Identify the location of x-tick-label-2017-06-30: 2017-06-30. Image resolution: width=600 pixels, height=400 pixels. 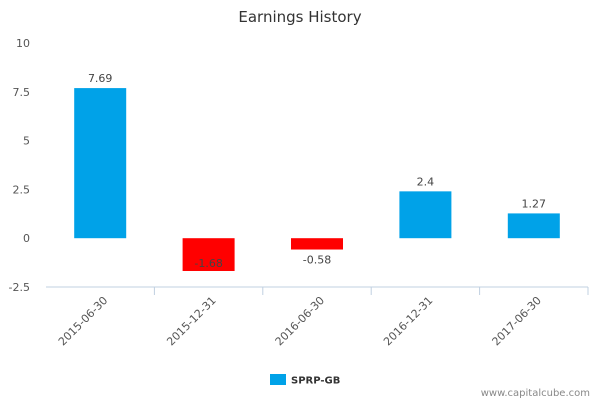
(517, 321).